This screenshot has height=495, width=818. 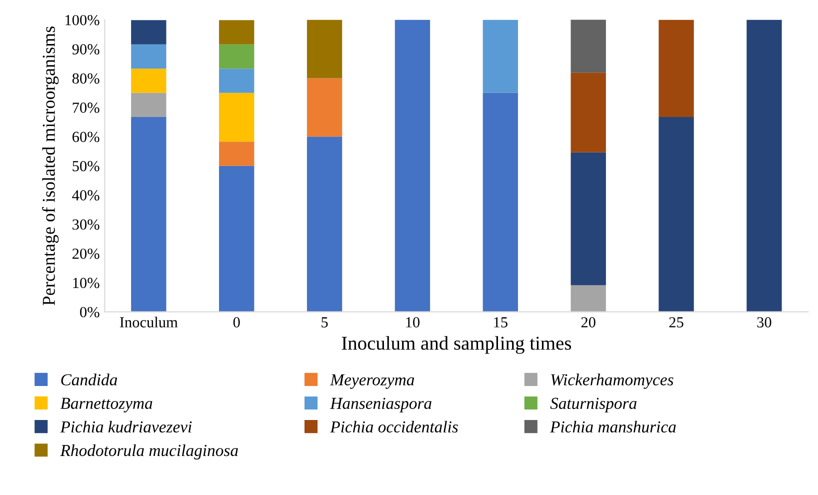 I want to click on y-tick-label: 100%, so click(x=83, y=20).